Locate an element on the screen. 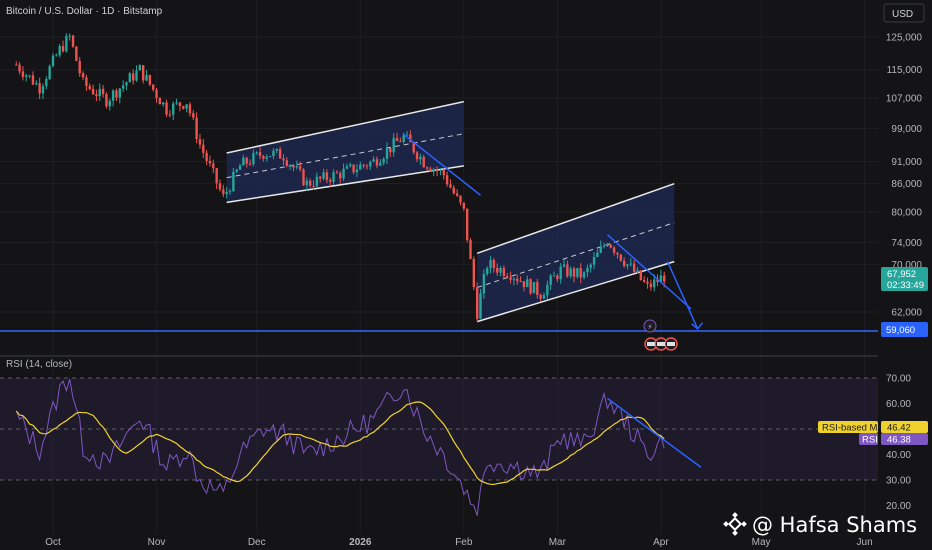 This screenshot has height=550, width=932. time-axis: Oct Nov Dec 2026 Feb Mar Apr May Jun is located at coordinates (458, 542).